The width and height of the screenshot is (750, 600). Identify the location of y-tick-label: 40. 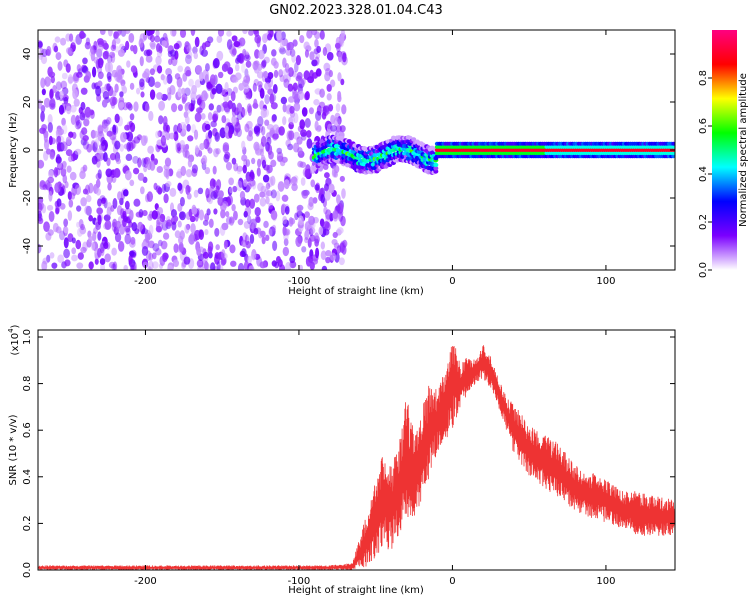
(27, 54).